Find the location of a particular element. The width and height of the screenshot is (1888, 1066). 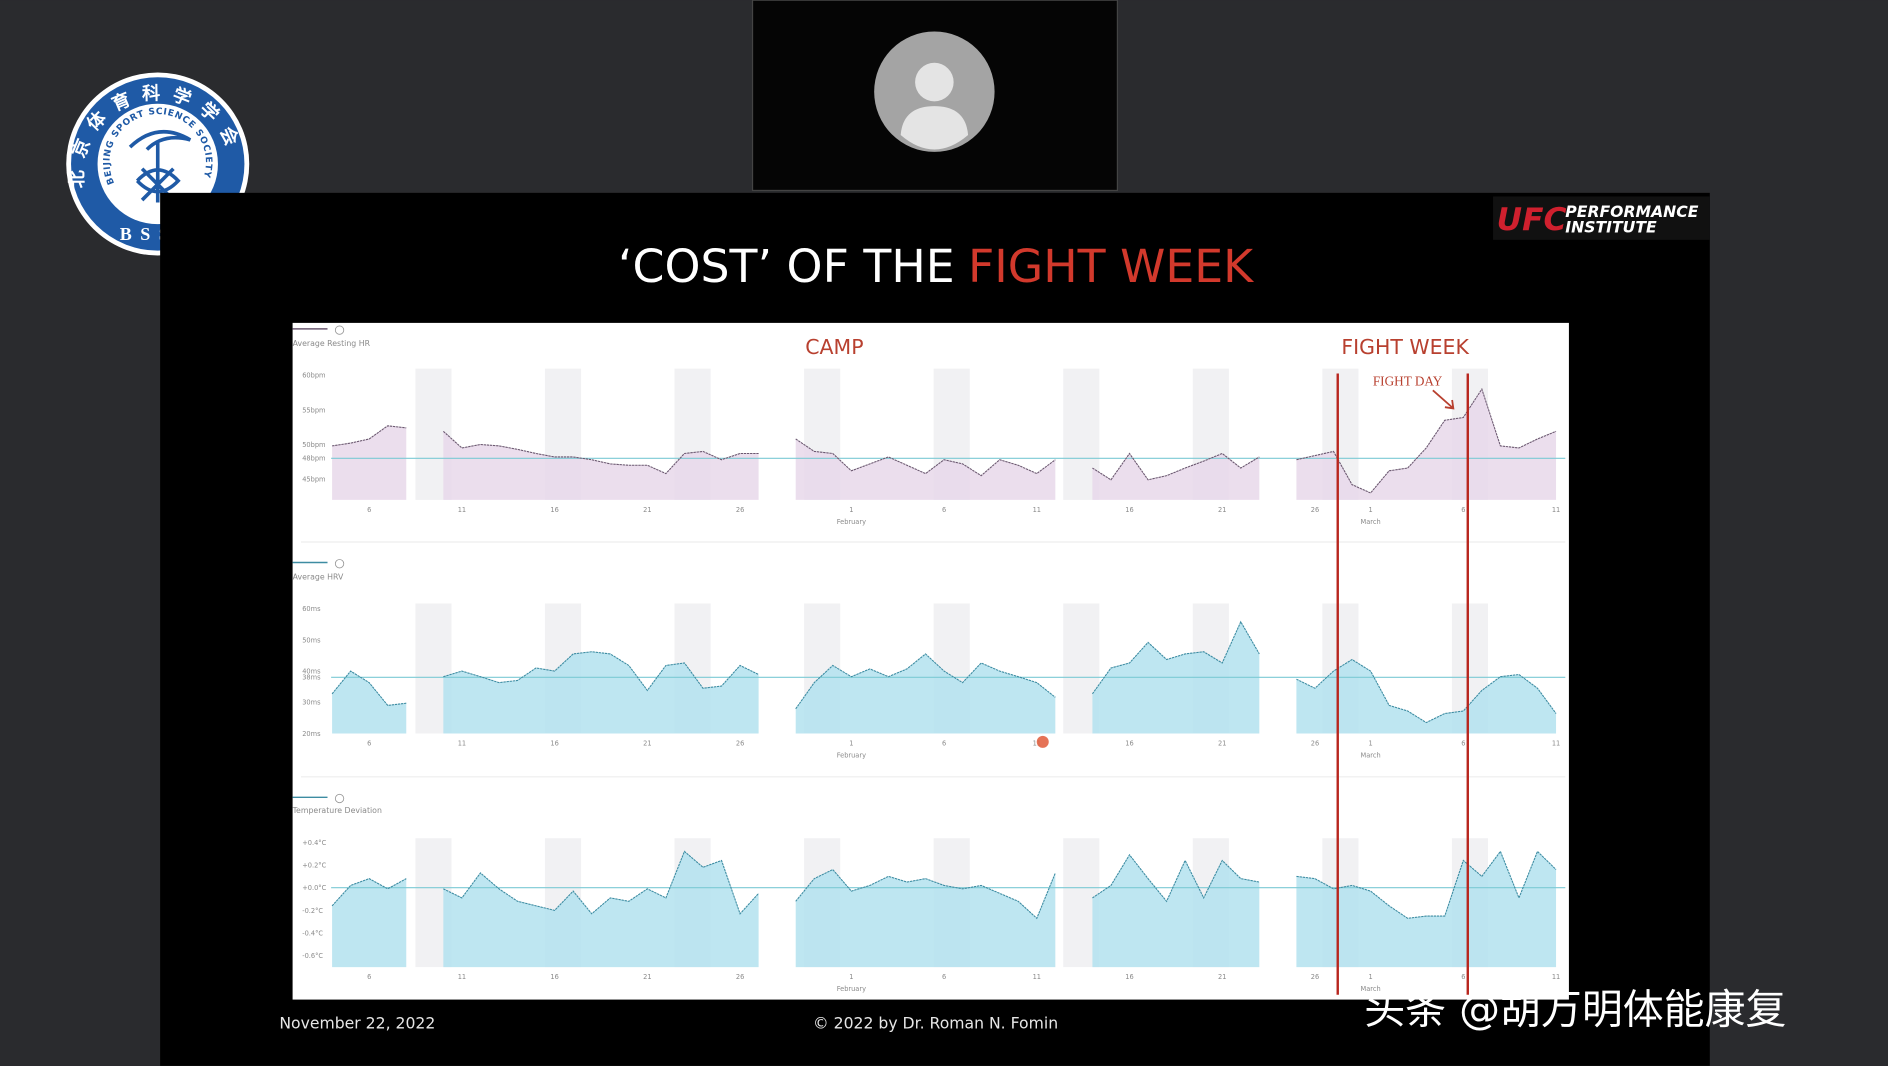

brand-line: INSTITUTE is located at coordinates (1611, 227).